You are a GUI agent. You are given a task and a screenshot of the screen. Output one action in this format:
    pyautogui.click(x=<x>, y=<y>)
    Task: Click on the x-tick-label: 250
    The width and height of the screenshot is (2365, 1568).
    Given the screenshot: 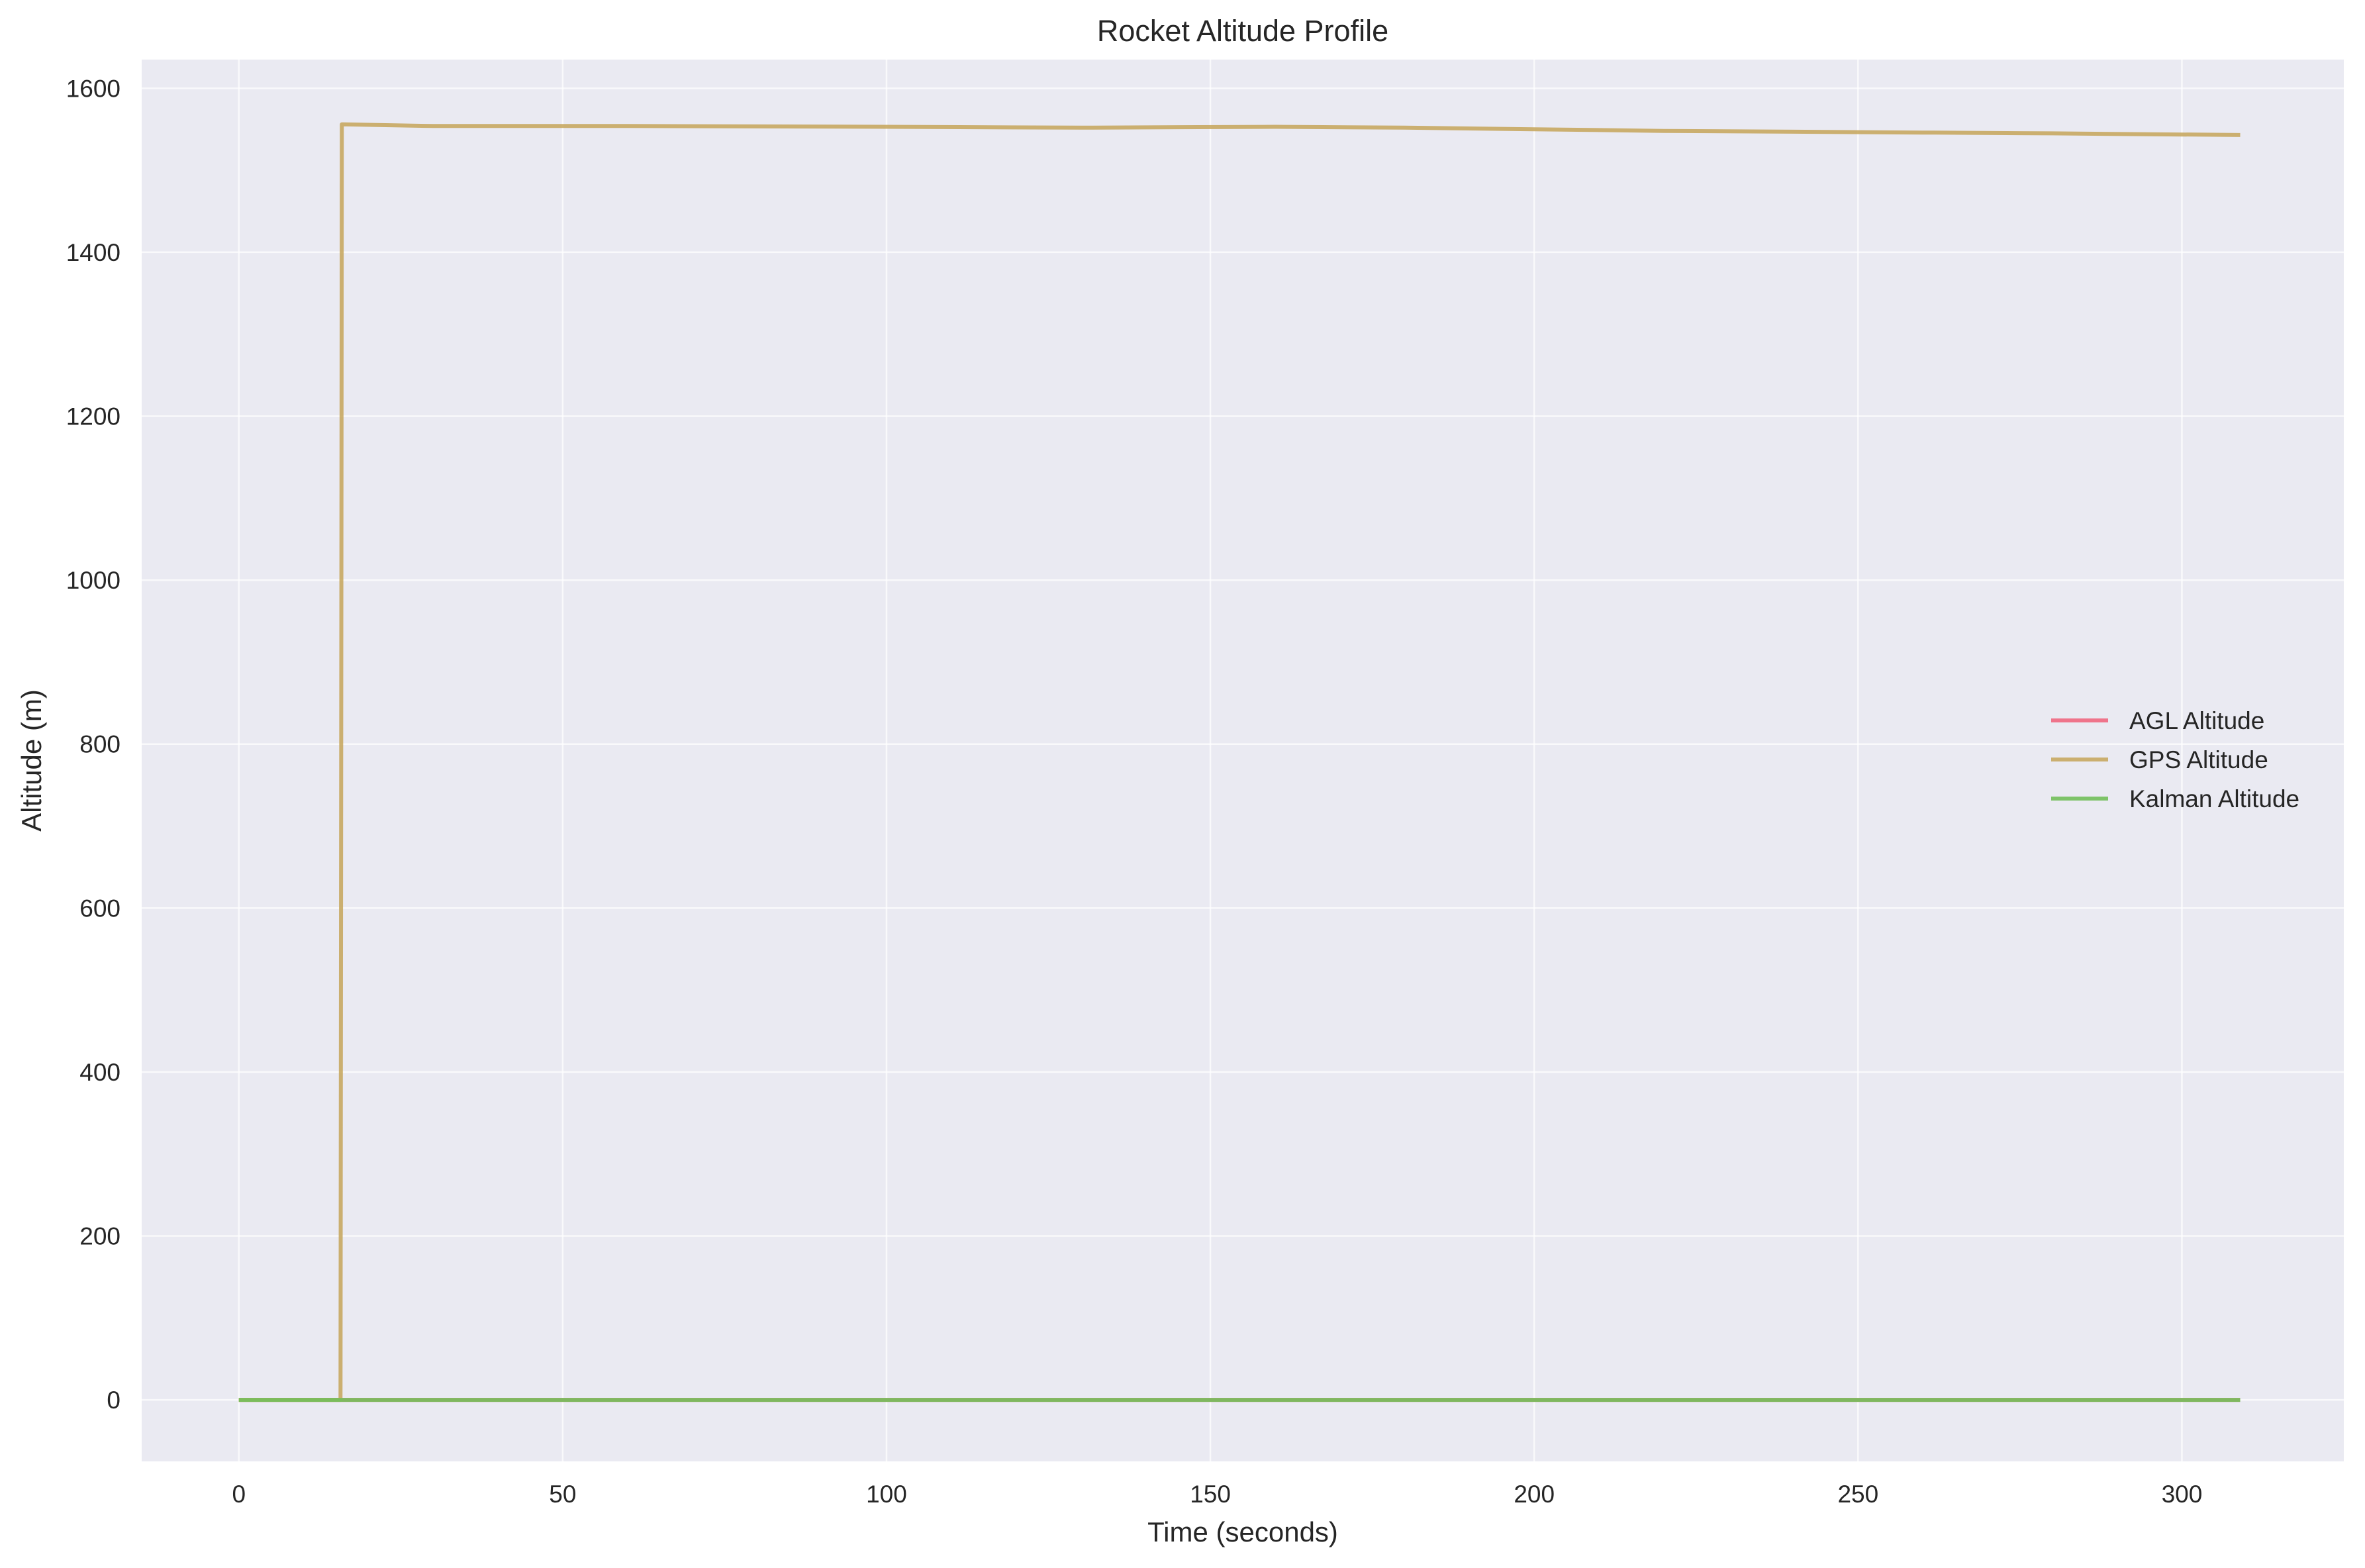 What is the action you would take?
    pyautogui.click(x=1858, y=1494)
    